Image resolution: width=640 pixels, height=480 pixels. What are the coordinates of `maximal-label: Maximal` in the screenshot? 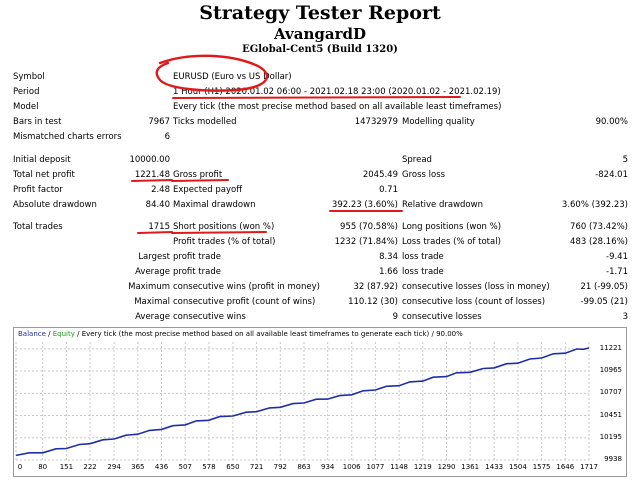 It's located at (152, 302).